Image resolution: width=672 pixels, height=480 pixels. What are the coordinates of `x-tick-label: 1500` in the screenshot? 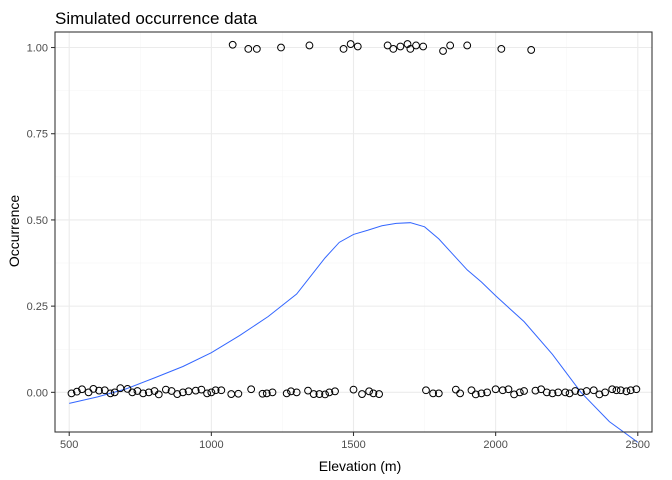 It's located at (353, 445).